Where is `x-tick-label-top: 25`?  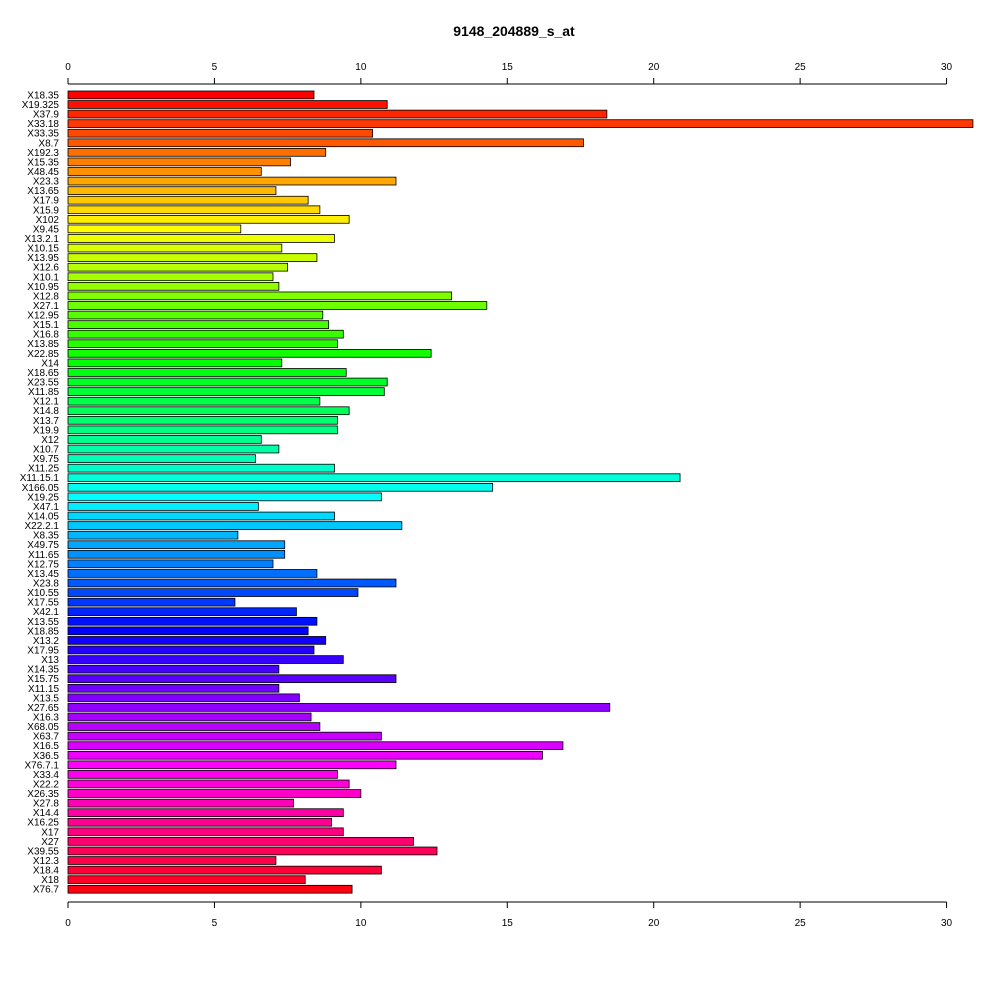 x-tick-label-top: 25 is located at coordinates (801, 67).